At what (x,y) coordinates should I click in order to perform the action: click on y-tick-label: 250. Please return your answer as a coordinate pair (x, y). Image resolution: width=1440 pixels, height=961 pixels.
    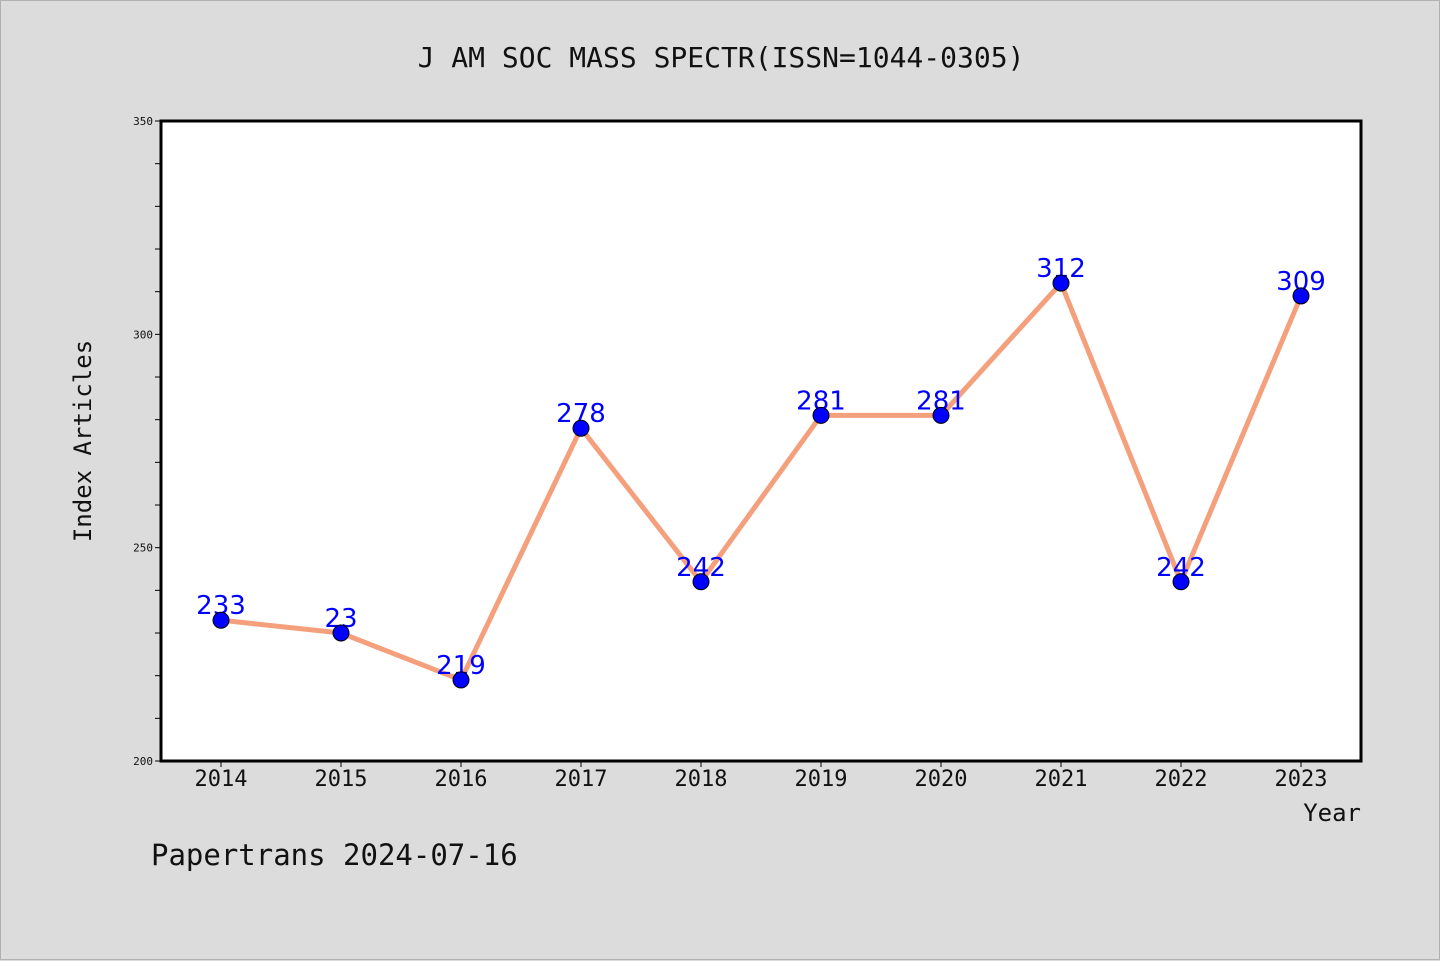
    Looking at the image, I should click on (143, 548).